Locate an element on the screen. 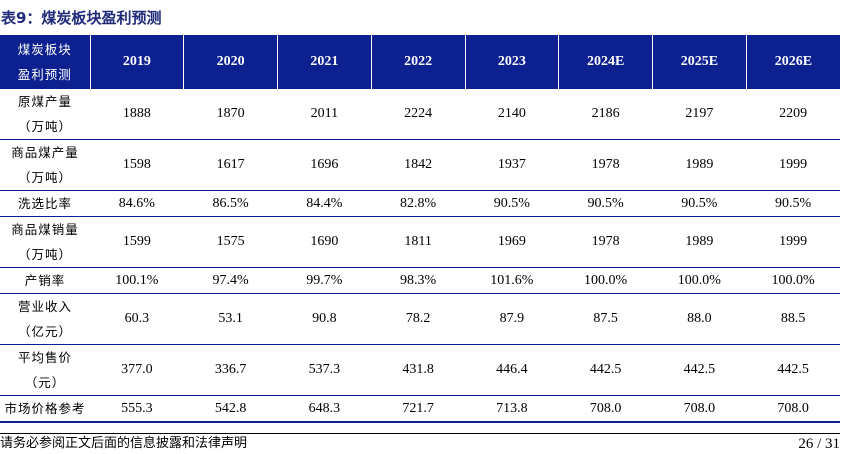  value-cell: 2224 is located at coordinates (418, 114).